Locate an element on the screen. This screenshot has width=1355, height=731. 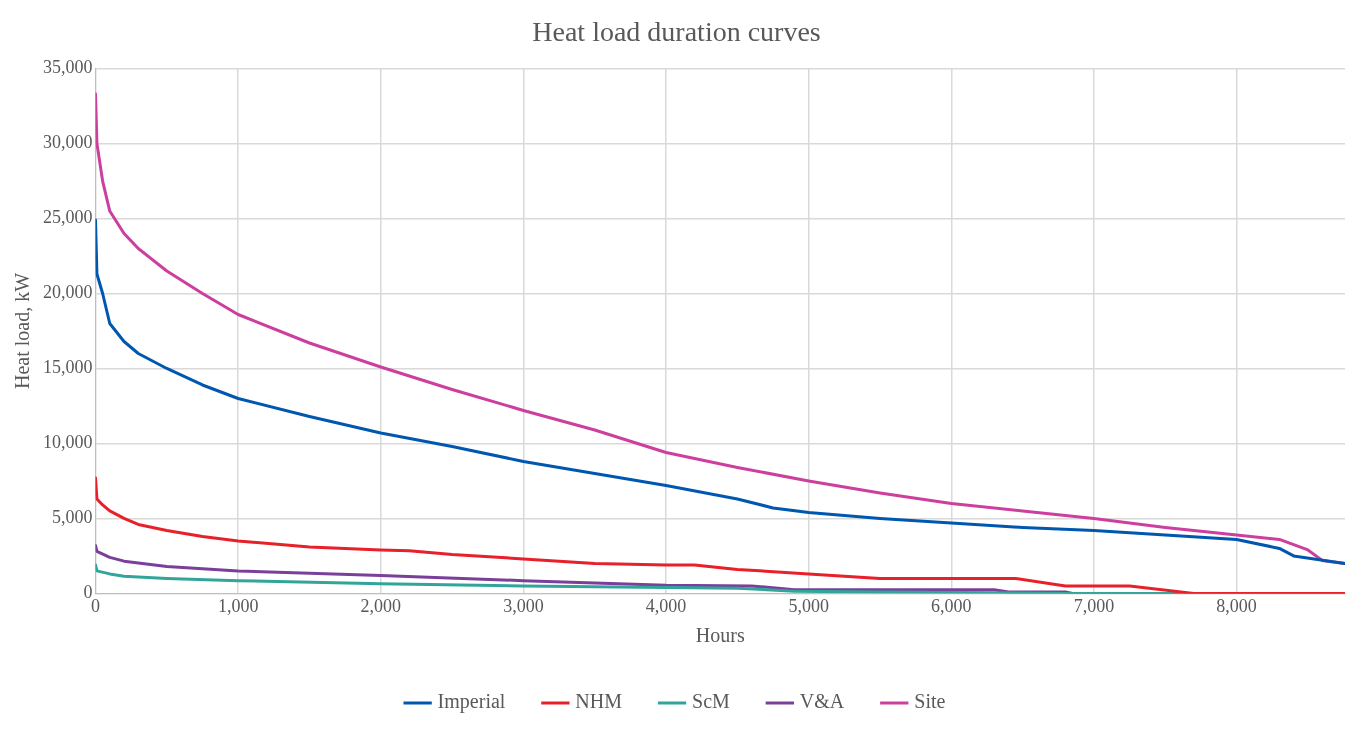
legend-label: V&A is located at coordinates (822, 701).